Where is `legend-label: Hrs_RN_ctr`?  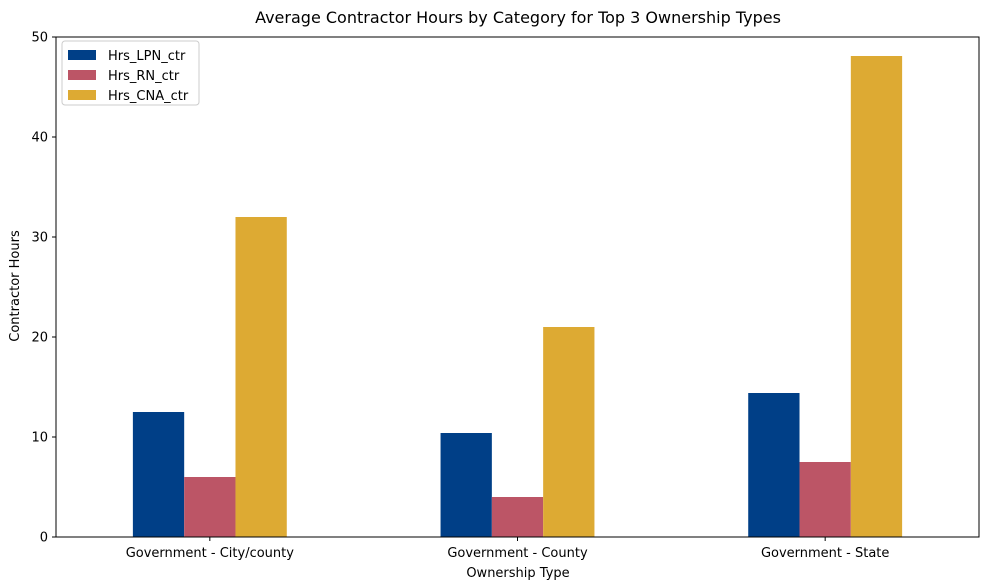 legend-label: Hrs_RN_ctr is located at coordinates (144, 76).